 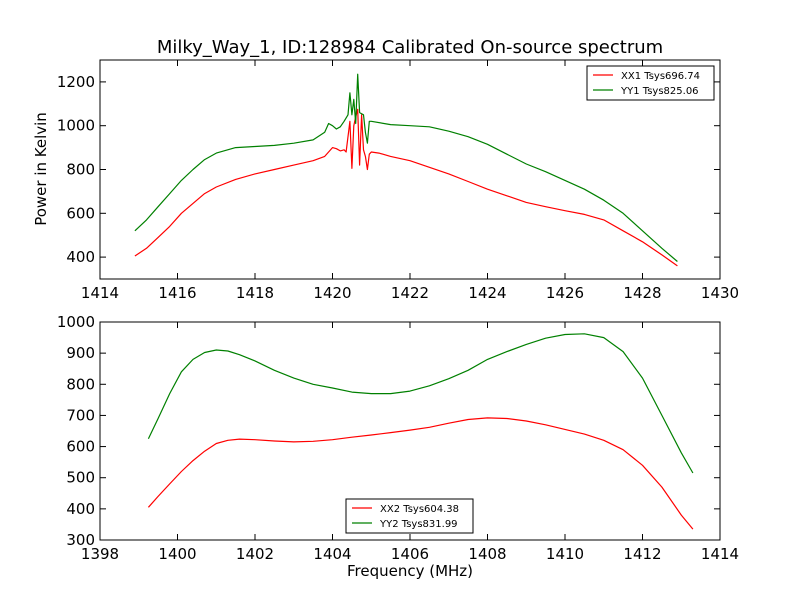 What do you see at coordinates (80, 384) in the screenshot?
I see `bottom-y-tick-label: 800` at bounding box center [80, 384].